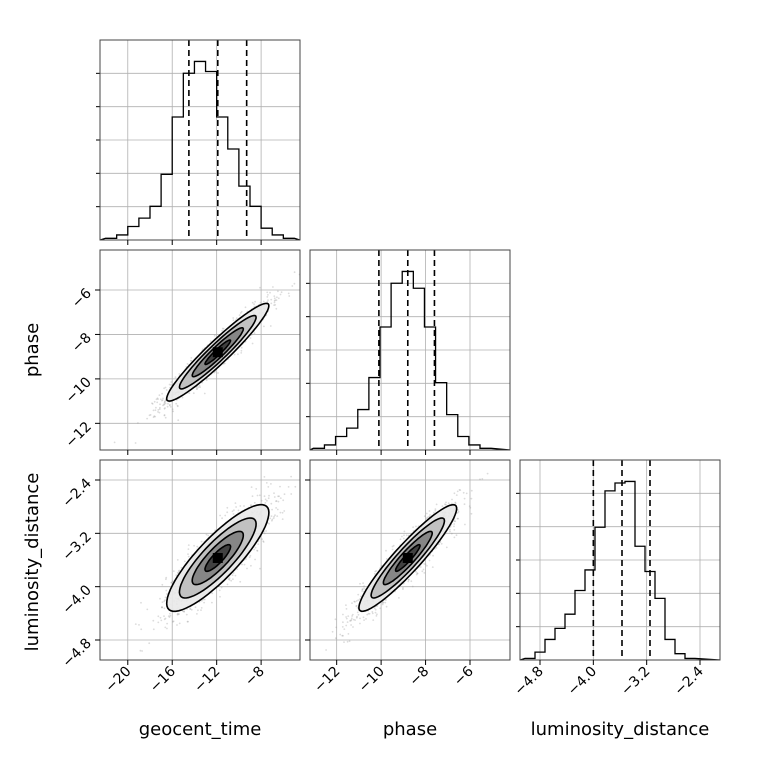 The width and height of the screenshot is (760, 760). What do you see at coordinates (217, 558) in the screenshot?
I see `contour-line` at bounding box center [217, 558].